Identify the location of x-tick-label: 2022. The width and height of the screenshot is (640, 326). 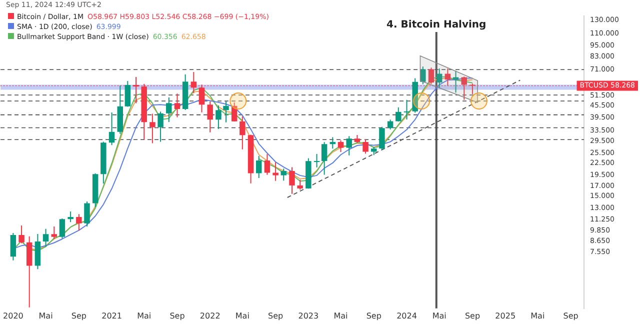
(210, 315).